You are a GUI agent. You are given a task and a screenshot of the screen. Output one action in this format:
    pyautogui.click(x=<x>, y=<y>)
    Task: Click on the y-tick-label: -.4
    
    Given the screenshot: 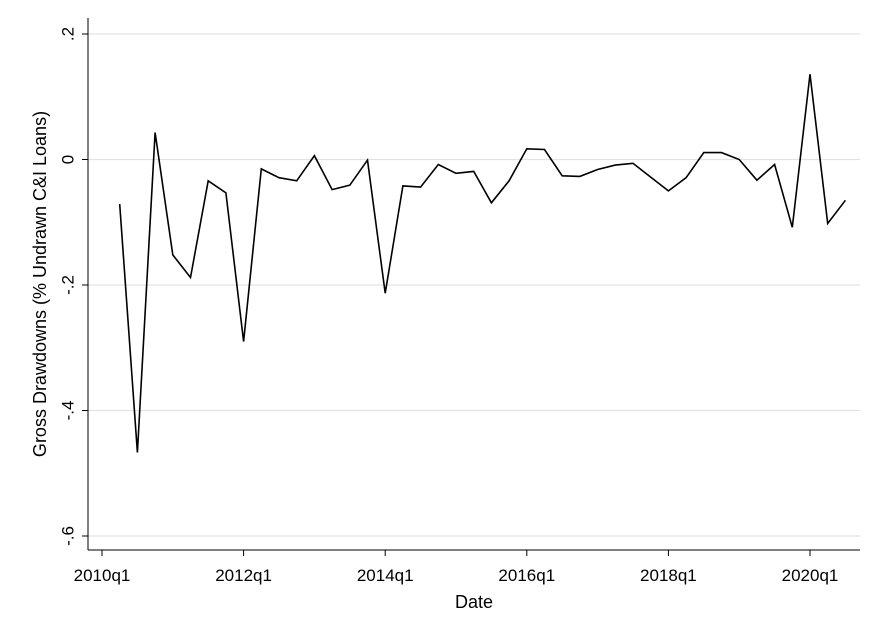 What is the action you would take?
    pyautogui.click(x=68, y=411)
    